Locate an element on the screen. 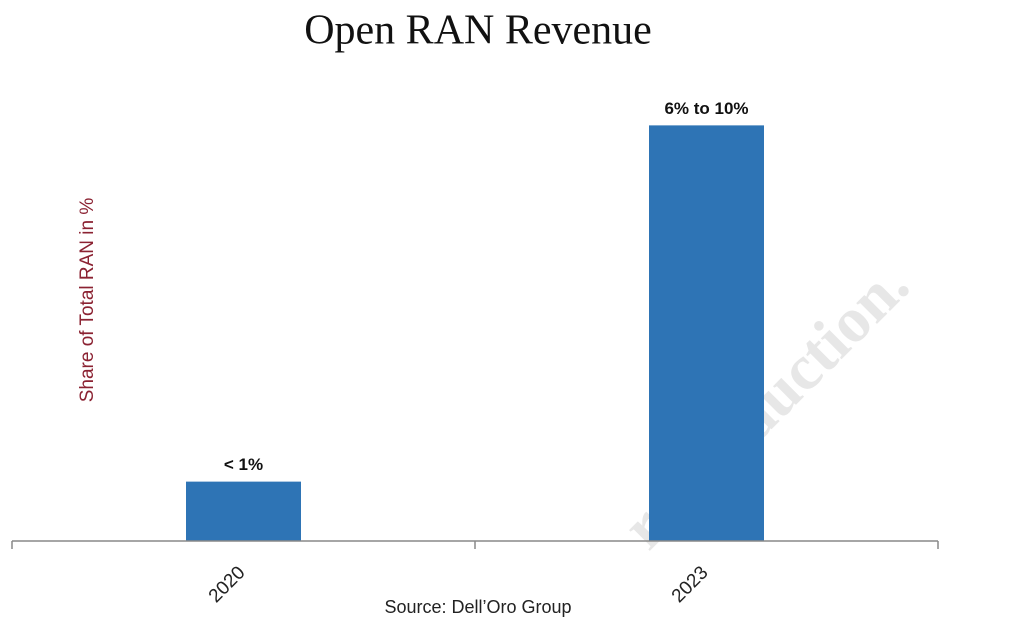 The height and width of the screenshot is (626, 1010). data-label: 6% to 10% is located at coordinates (706, 108).